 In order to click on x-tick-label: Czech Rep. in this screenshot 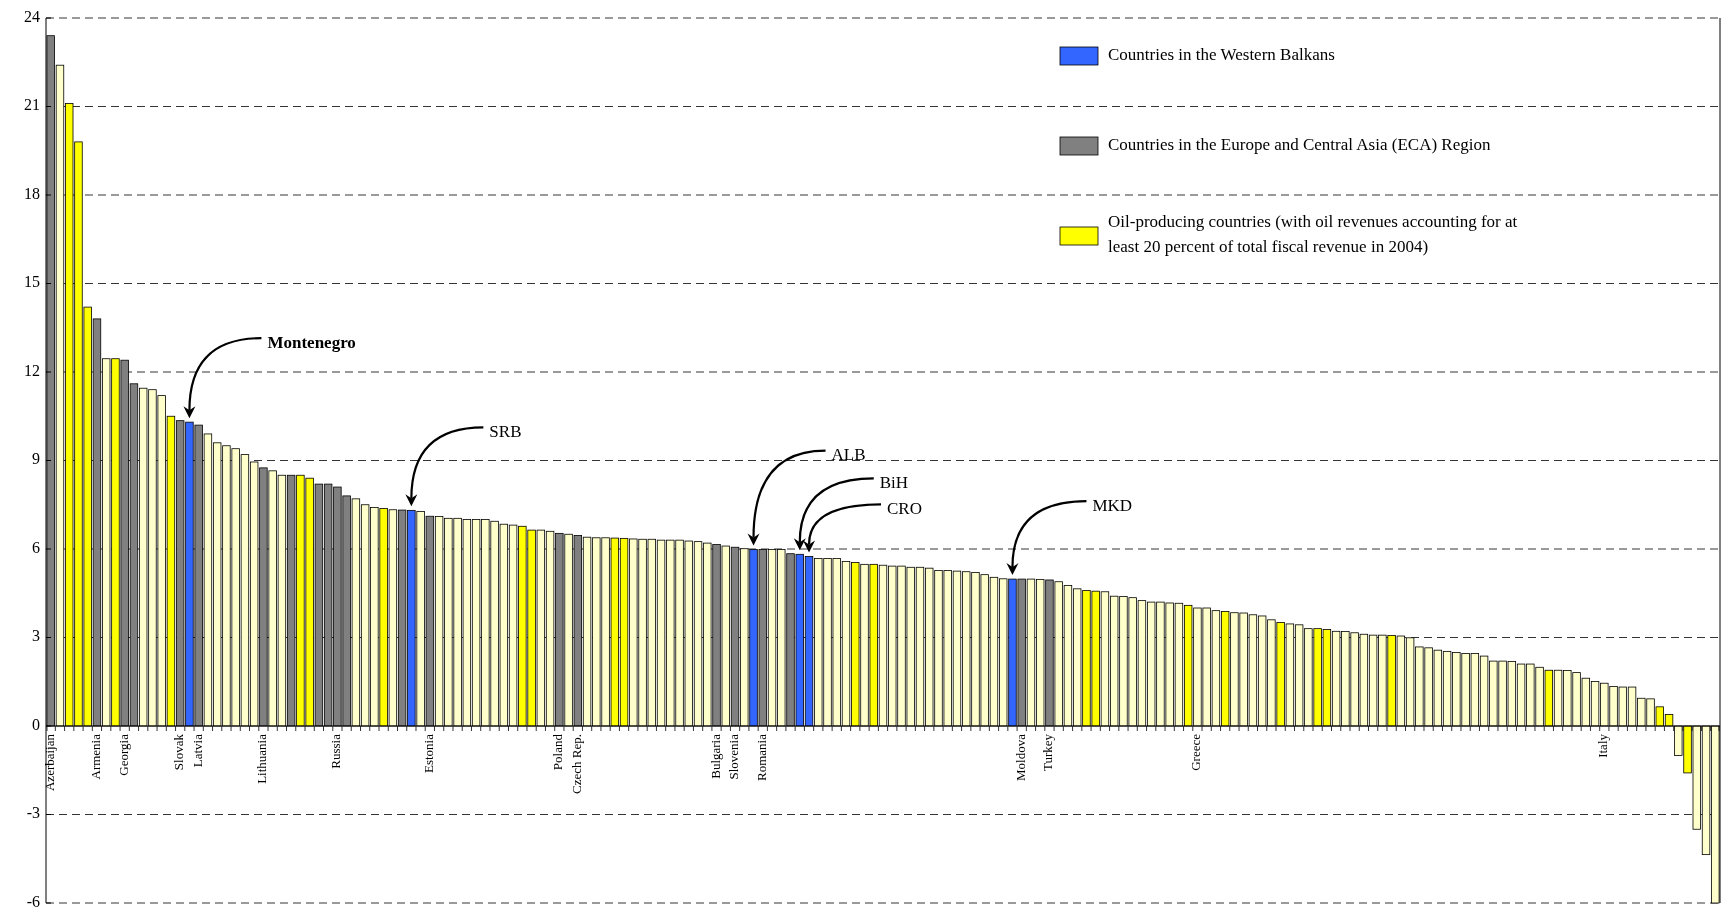, I will do `click(576, 764)`.